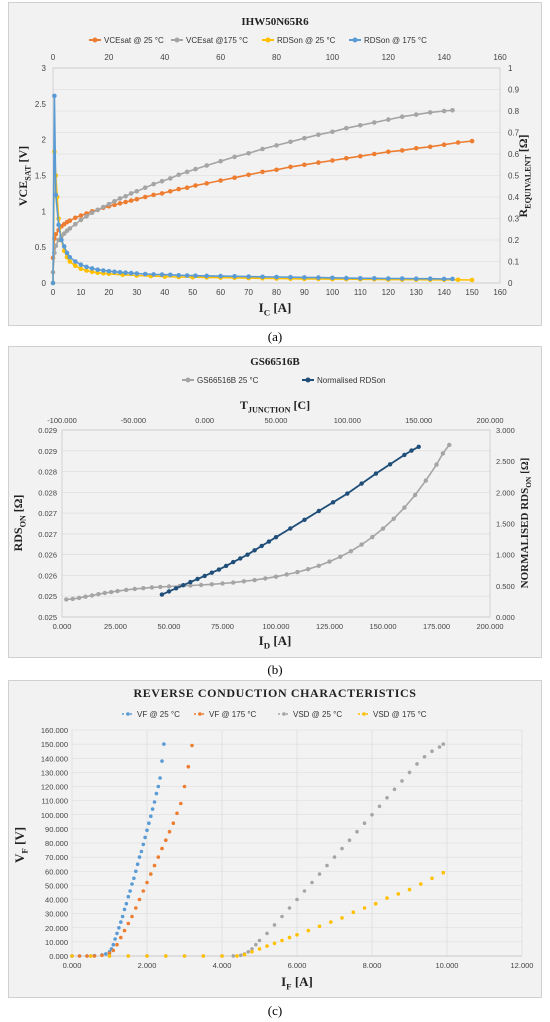 Image resolution: width=550 pixels, height=1022 pixels. Describe the element at coordinates (41, 247) in the screenshot. I see `y-tick-a: 0.5` at that location.